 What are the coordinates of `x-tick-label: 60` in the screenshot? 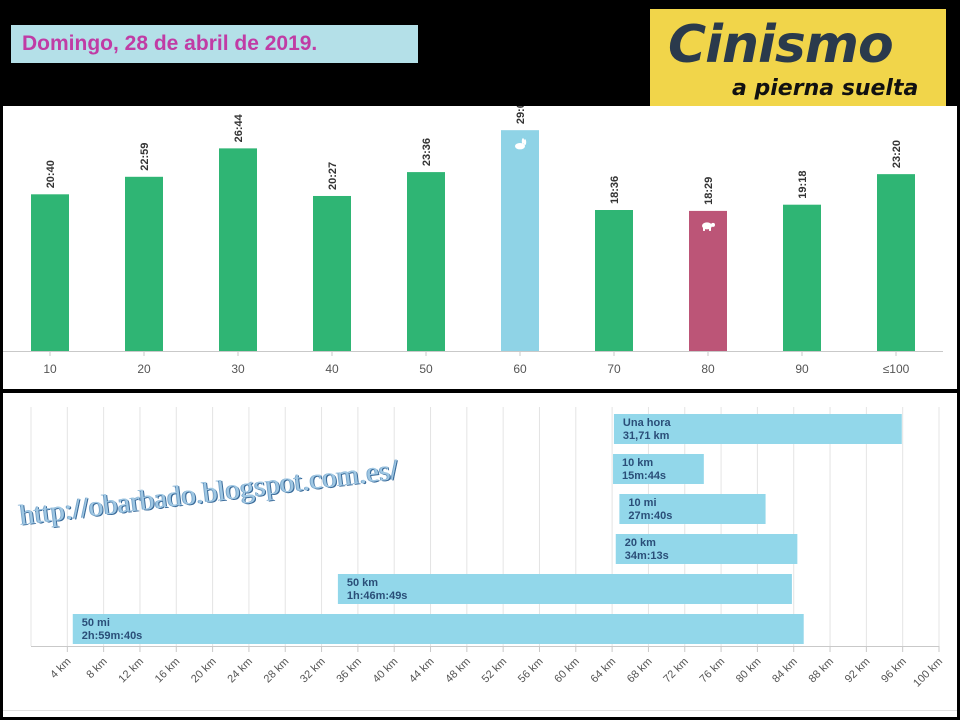 It's located at (520, 369).